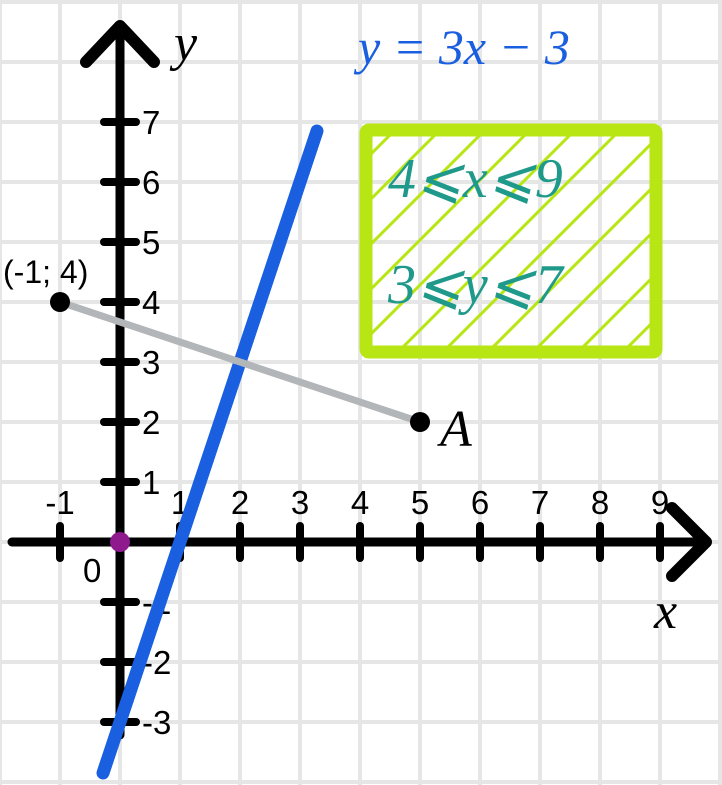 The height and width of the screenshot is (785, 722). What do you see at coordinates (480, 502) in the screenshot?
I see `x-tick-label: 6` at bounding box center [480, 502].